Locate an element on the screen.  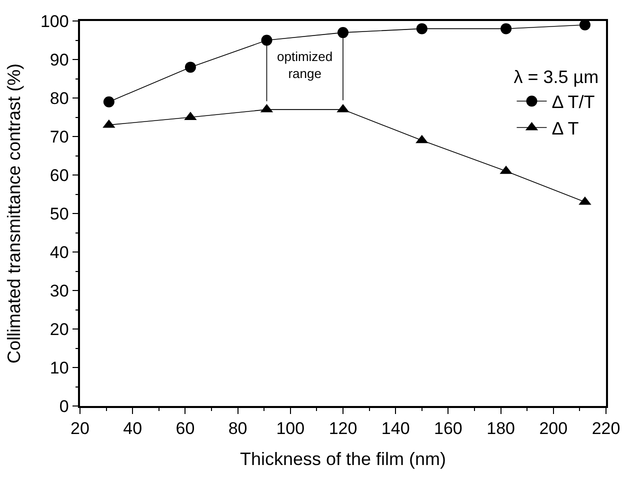
y-tick-label: 0 is located at coordinates (64, 406).